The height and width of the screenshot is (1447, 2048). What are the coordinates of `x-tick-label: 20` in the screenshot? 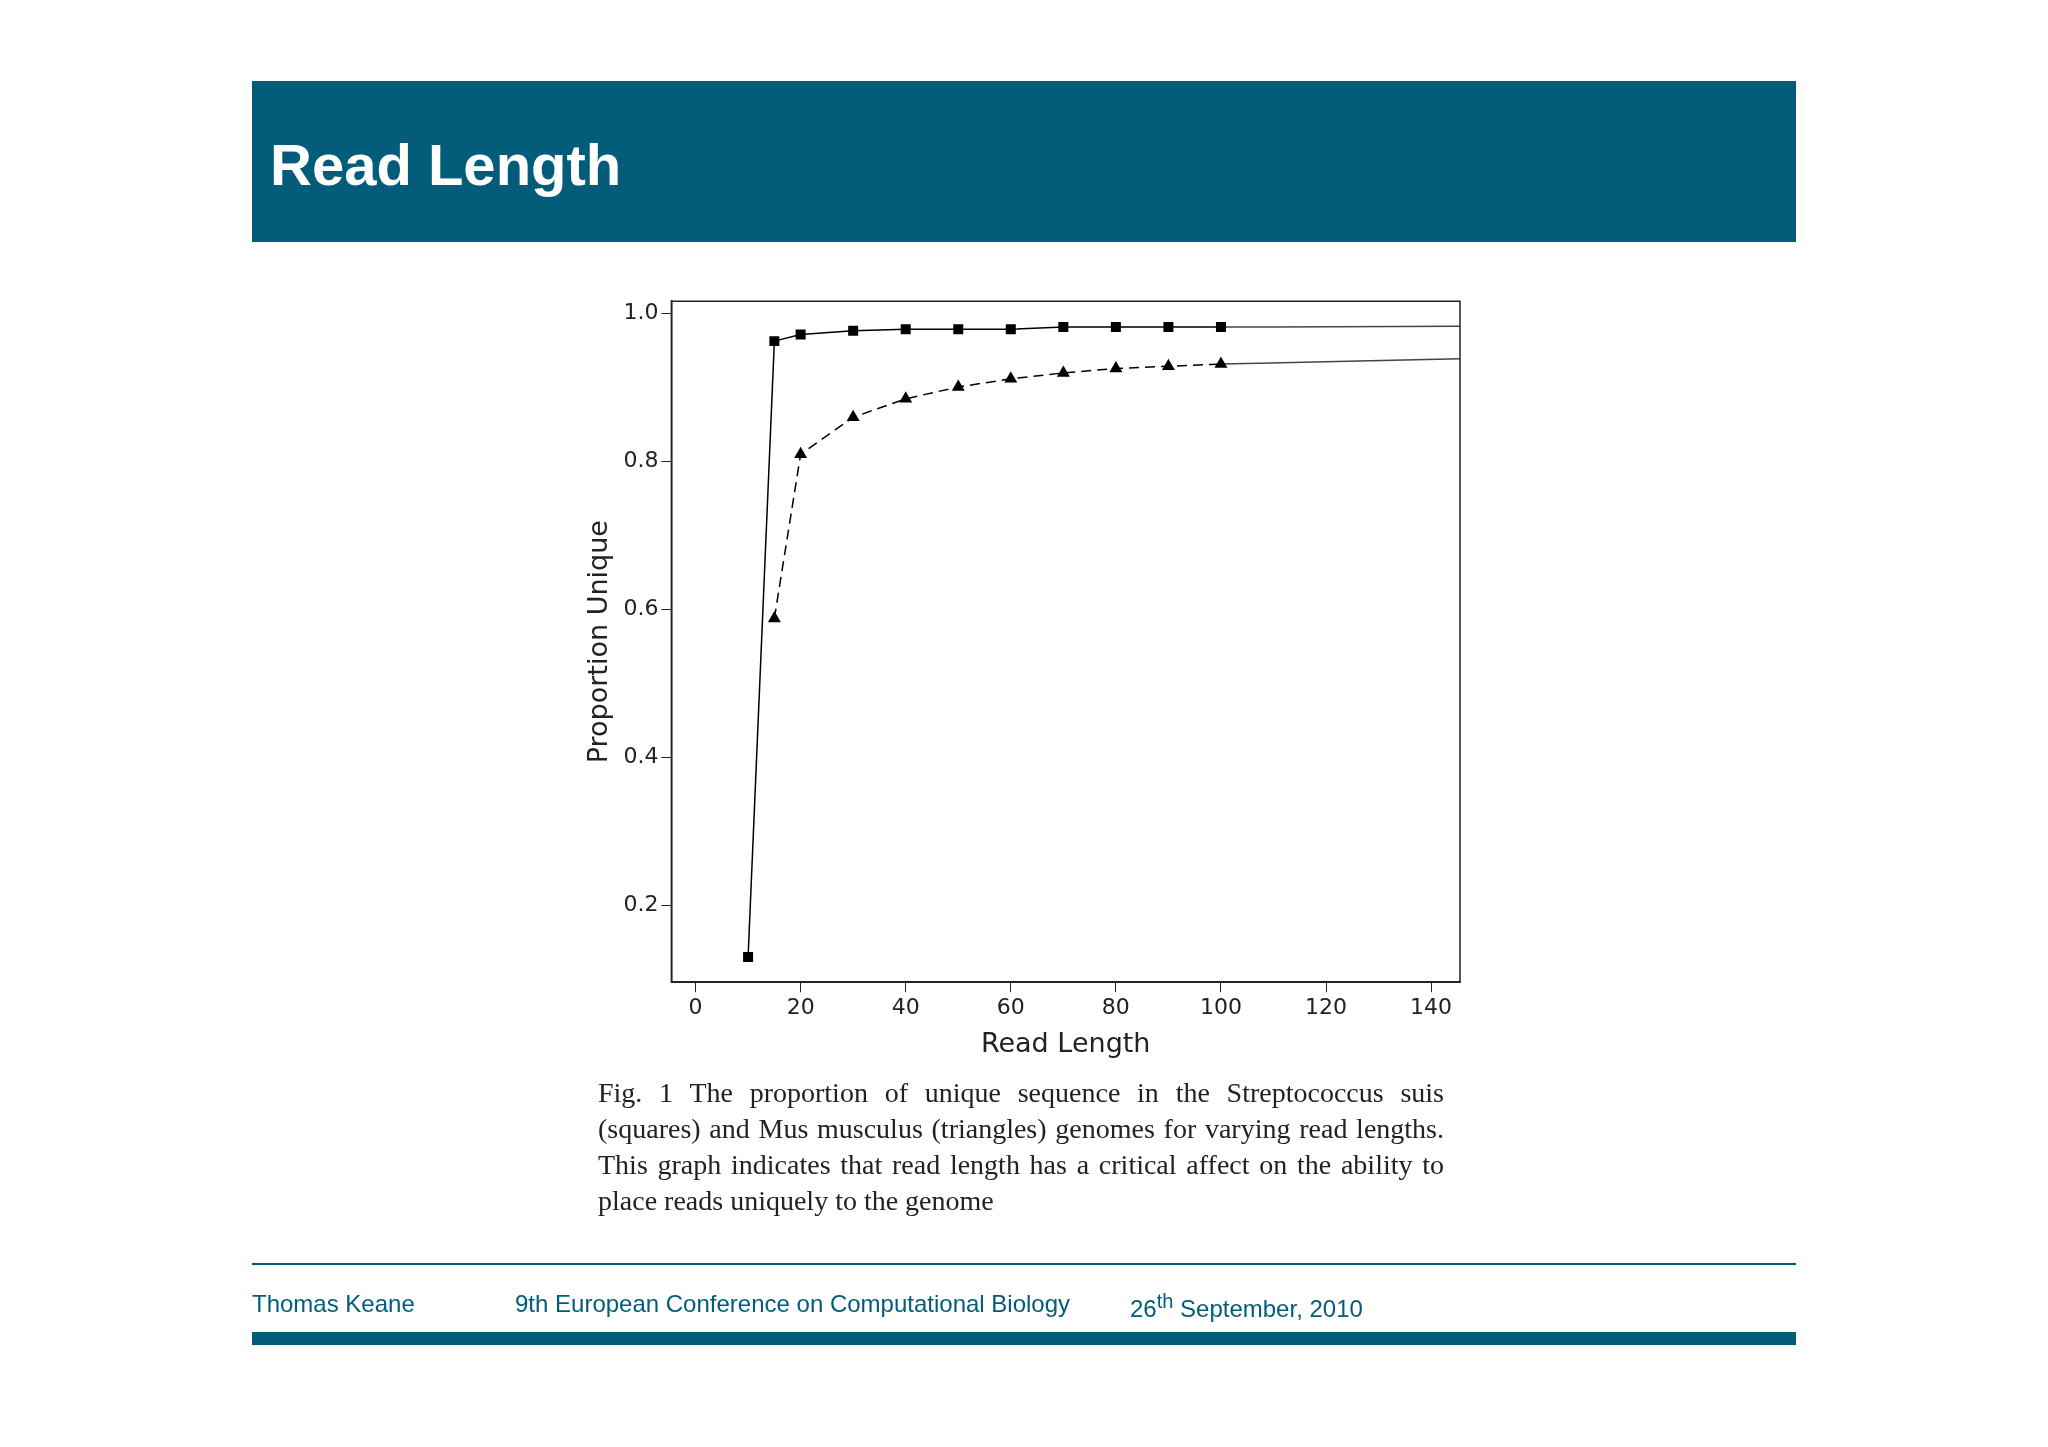 It's located at (800, 1007).